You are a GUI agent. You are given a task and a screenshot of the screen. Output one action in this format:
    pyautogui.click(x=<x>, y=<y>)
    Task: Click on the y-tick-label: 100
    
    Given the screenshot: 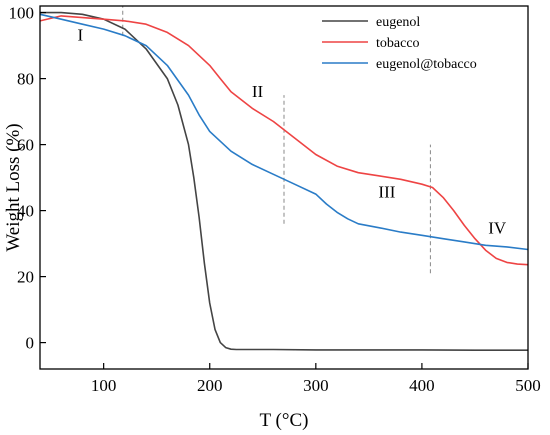 What is the action you would take?
    pyautogui.click(x=22, y=13)
    